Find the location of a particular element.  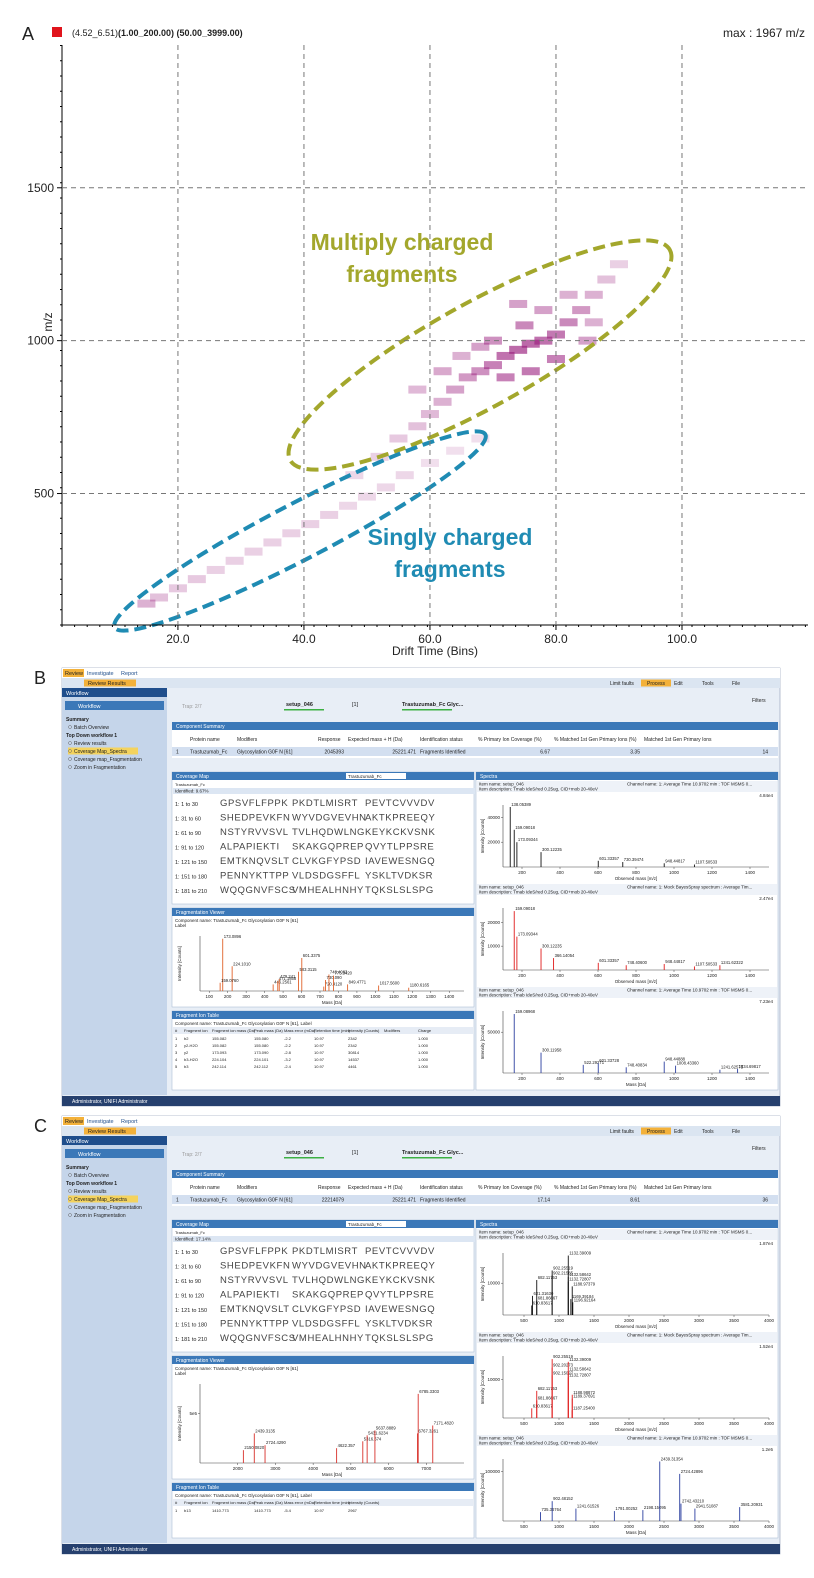

x-tick-label: 1400 is located at coordinates (449, 996).